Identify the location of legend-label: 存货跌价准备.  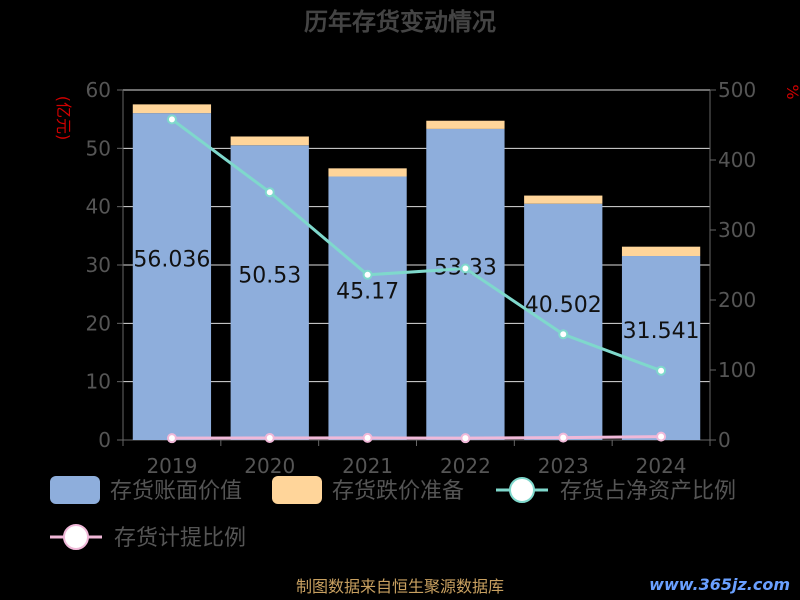
(398, 491).